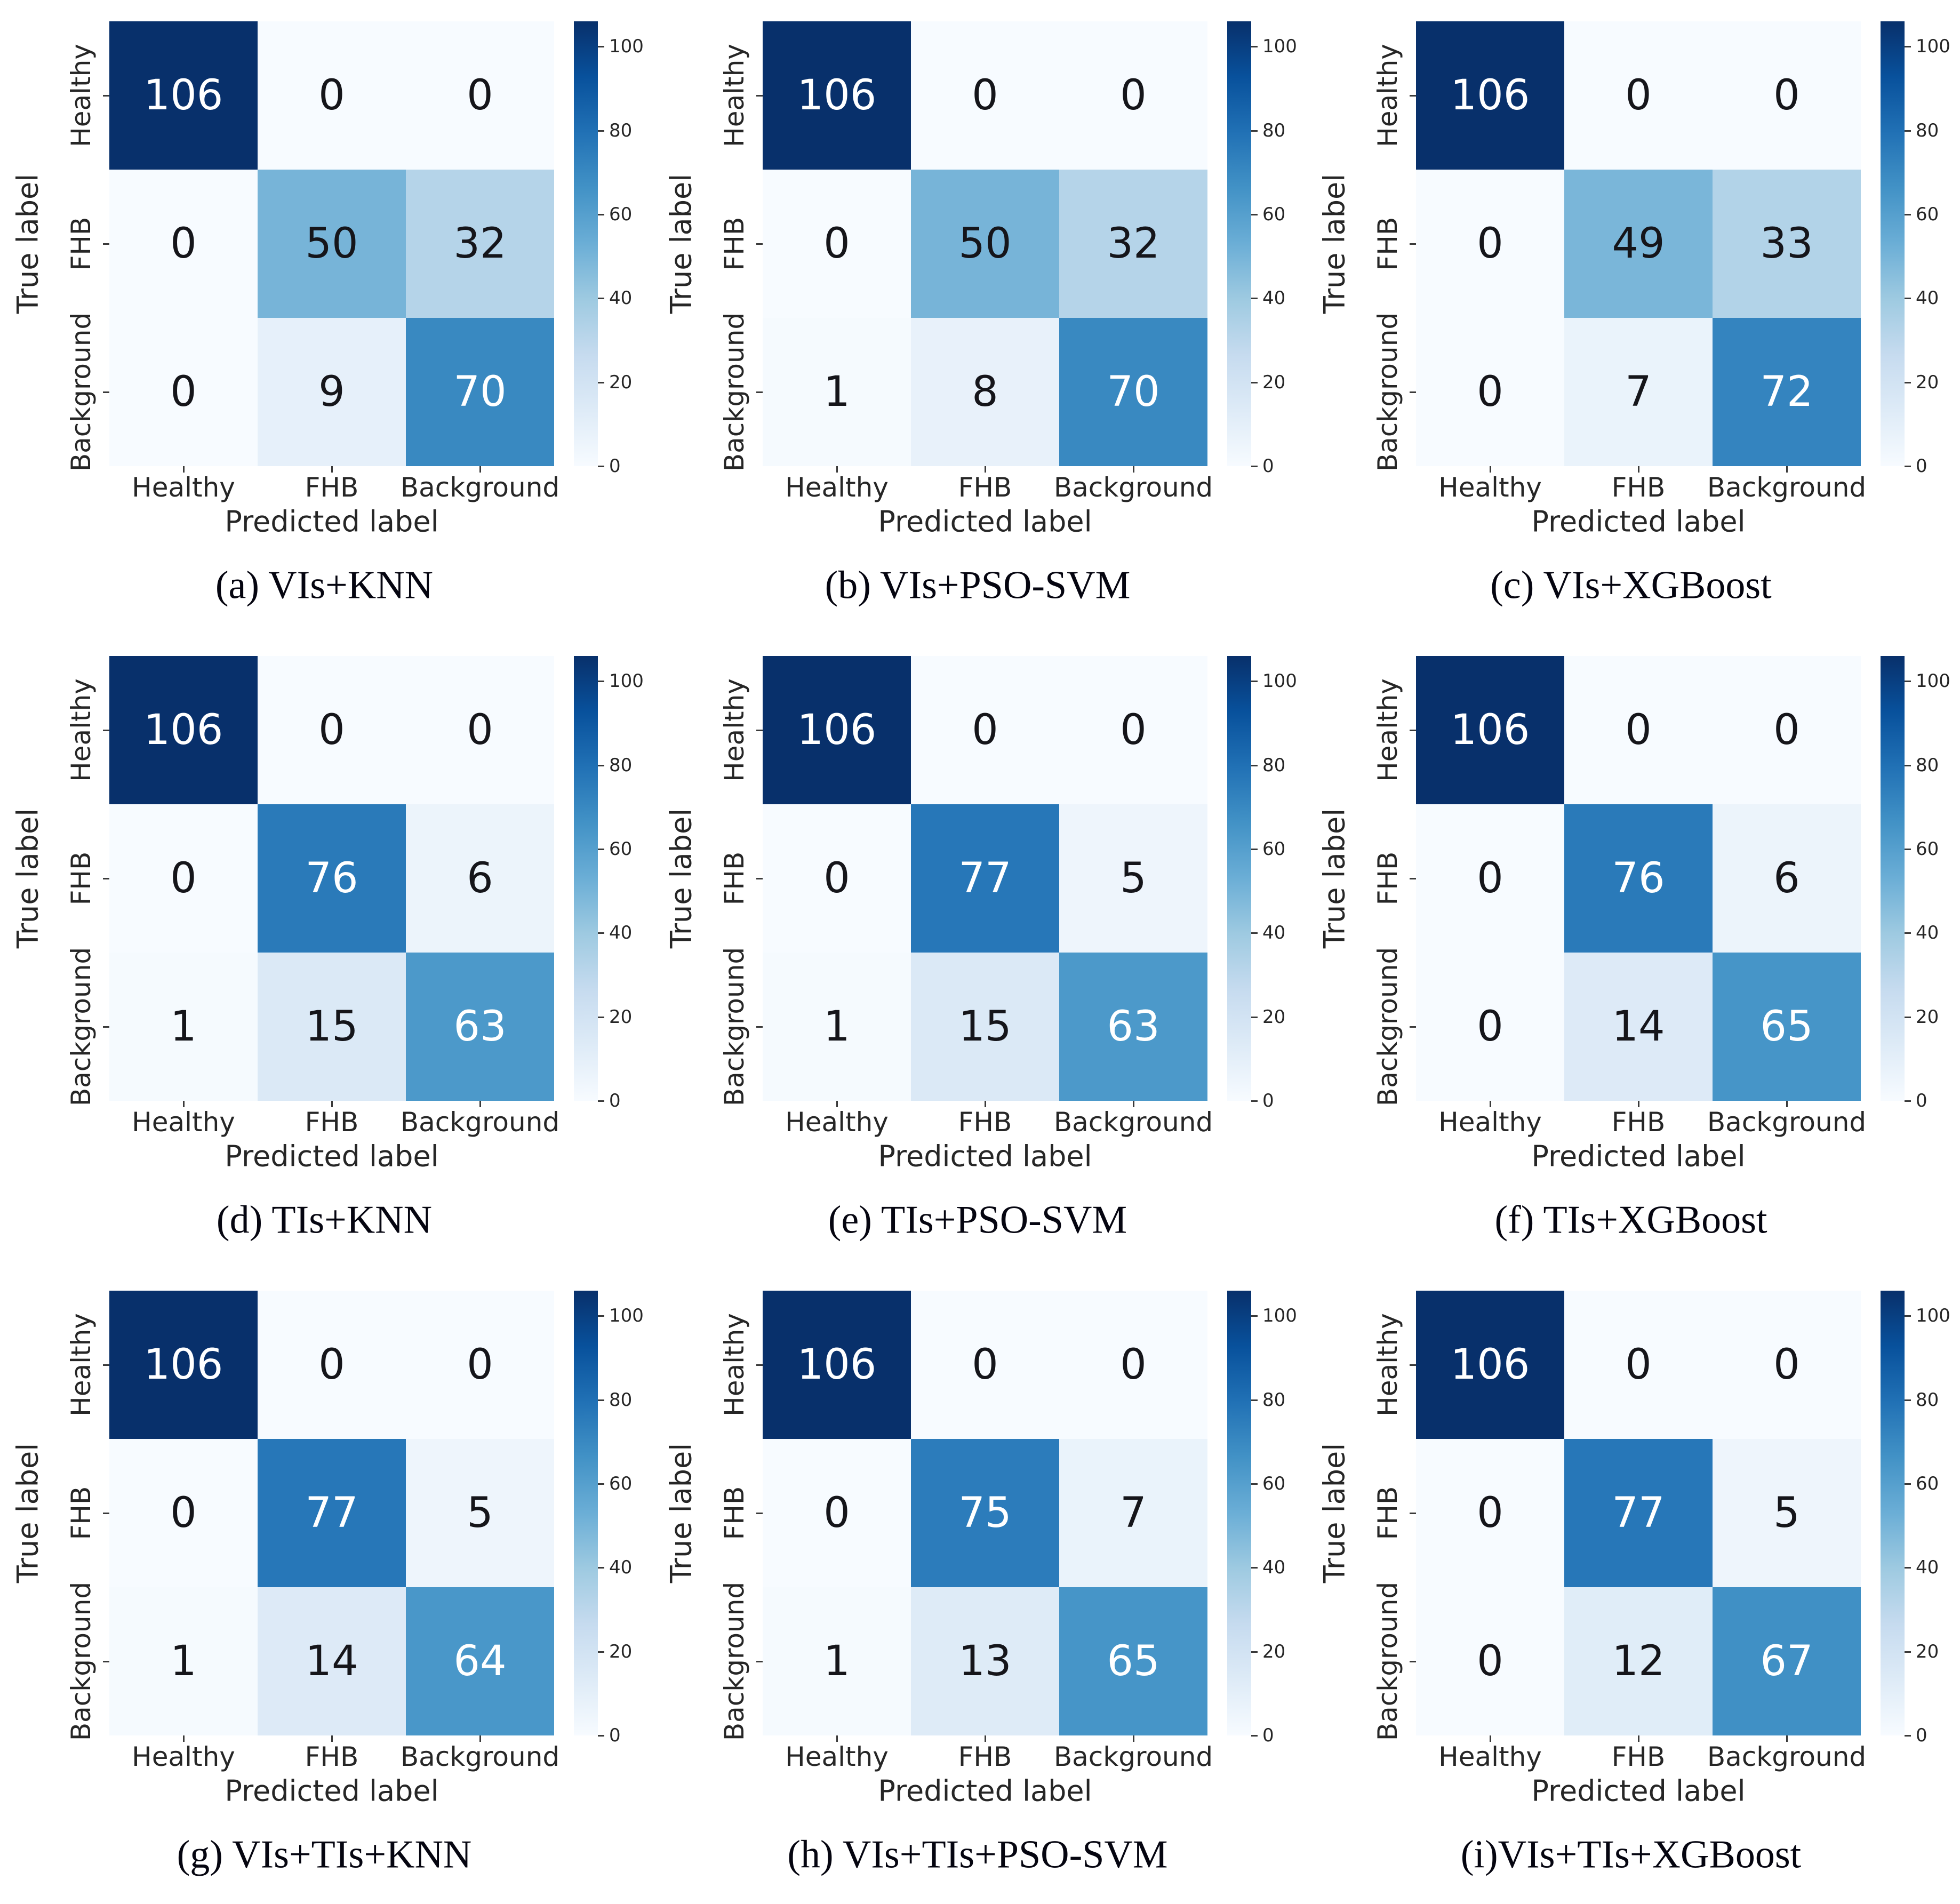  What do you see at coordinates (1334, 243) in the screenshot?
I see `y-axis-label: True label` at bounding box center [1334, 243].